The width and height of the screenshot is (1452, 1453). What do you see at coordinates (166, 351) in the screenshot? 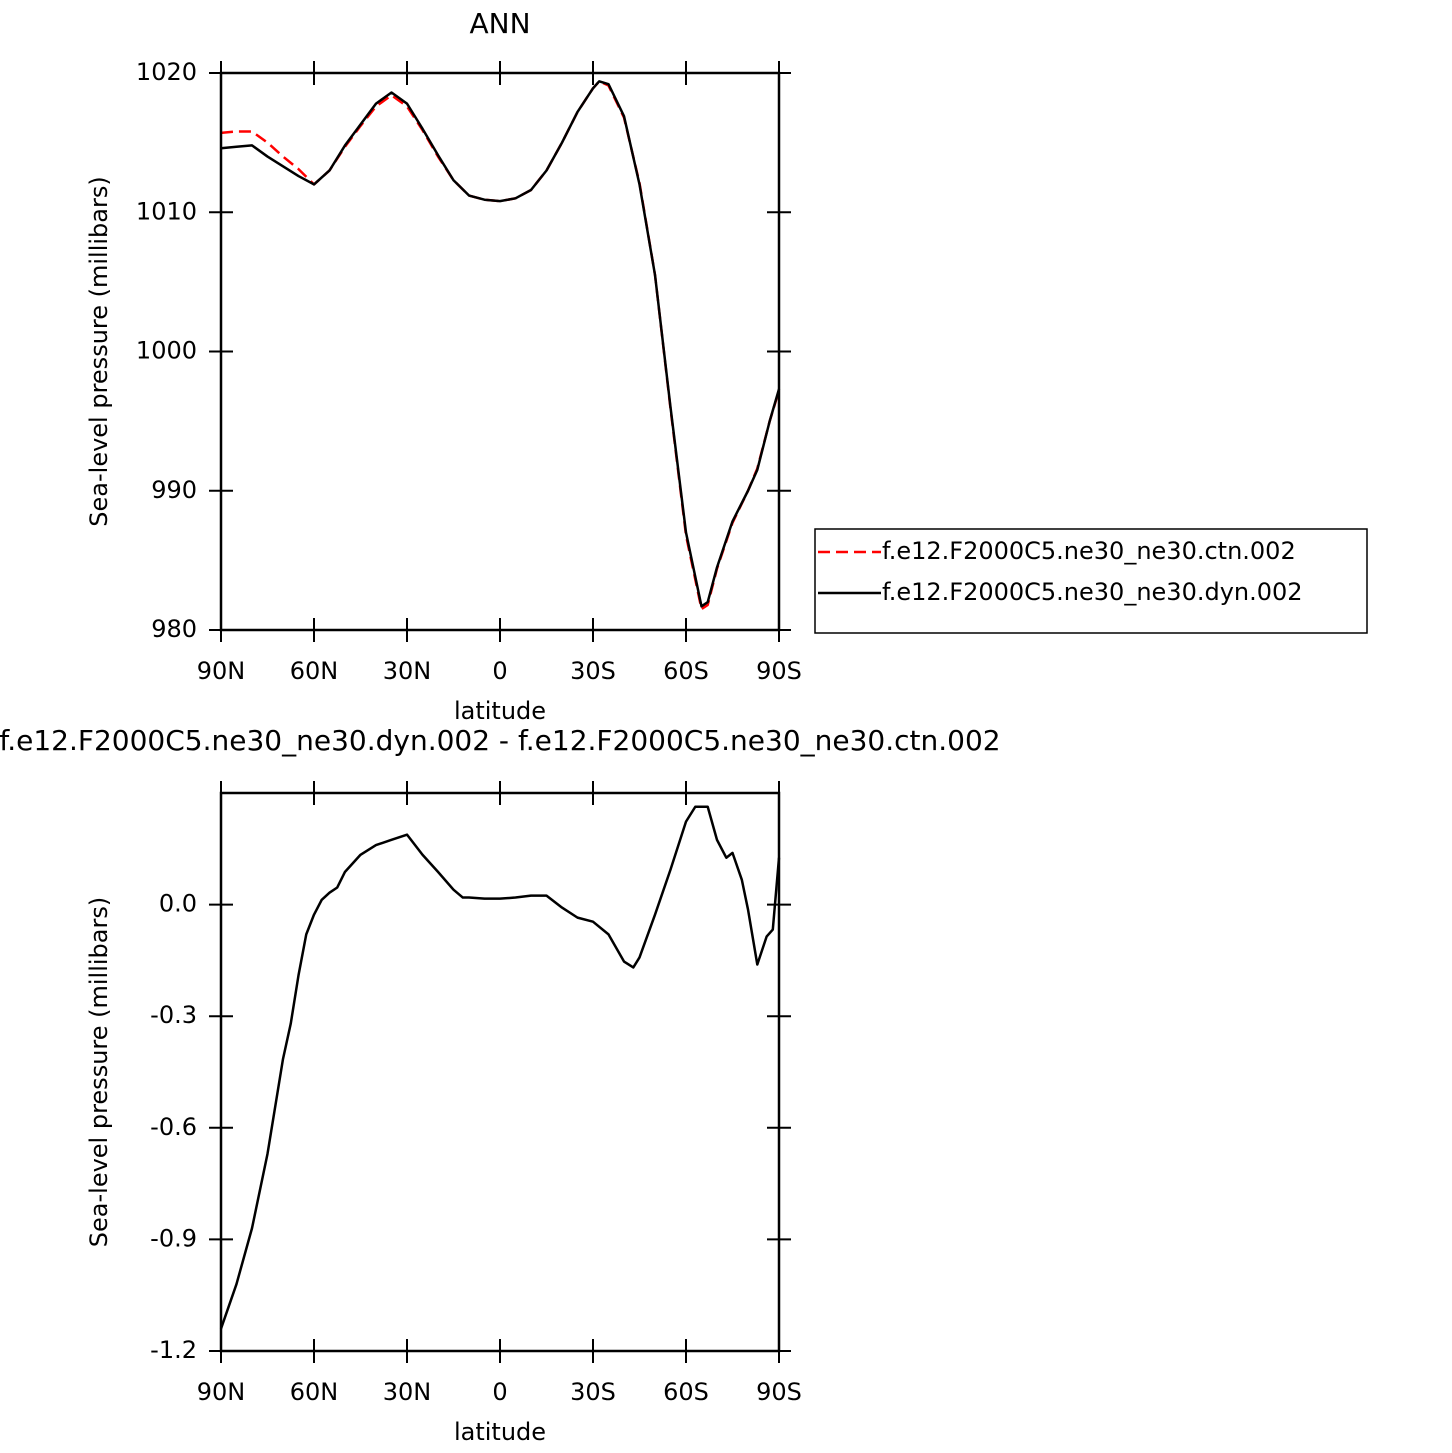
I see `y-tick-label: 1000` at bounding box center [166, 351].